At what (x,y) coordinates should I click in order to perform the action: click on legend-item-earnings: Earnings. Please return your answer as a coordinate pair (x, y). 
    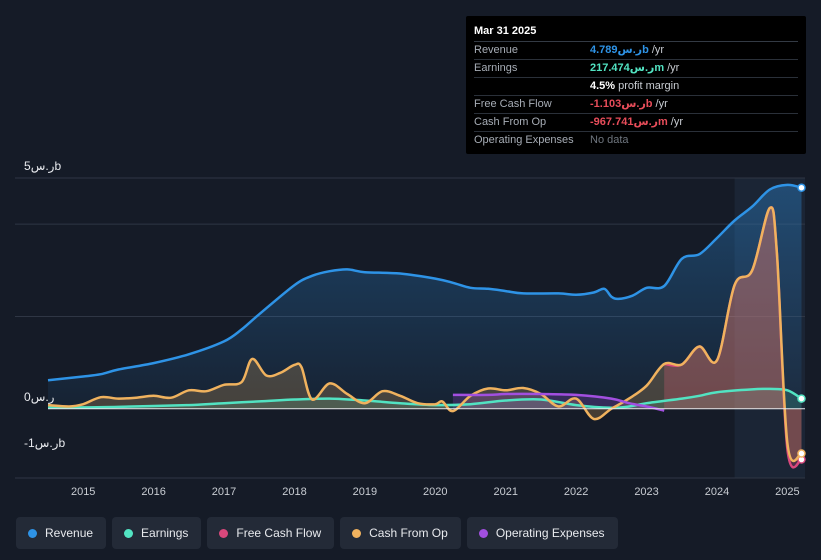
    Looking at the image, I should click on (157, 533).